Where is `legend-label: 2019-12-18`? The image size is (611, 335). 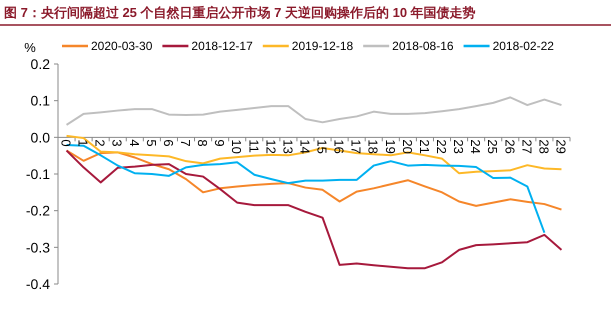 legend-label: 2019-12-18 is located at coordinates (323, 46).